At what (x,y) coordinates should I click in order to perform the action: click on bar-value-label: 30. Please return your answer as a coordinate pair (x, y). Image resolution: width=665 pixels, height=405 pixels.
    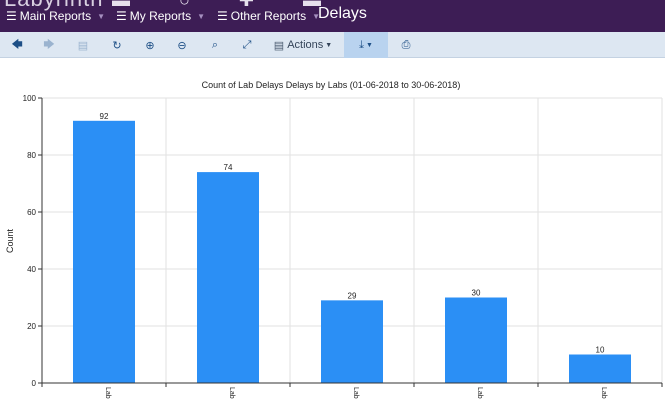
    Looking at the image, I should click on (476, 293).